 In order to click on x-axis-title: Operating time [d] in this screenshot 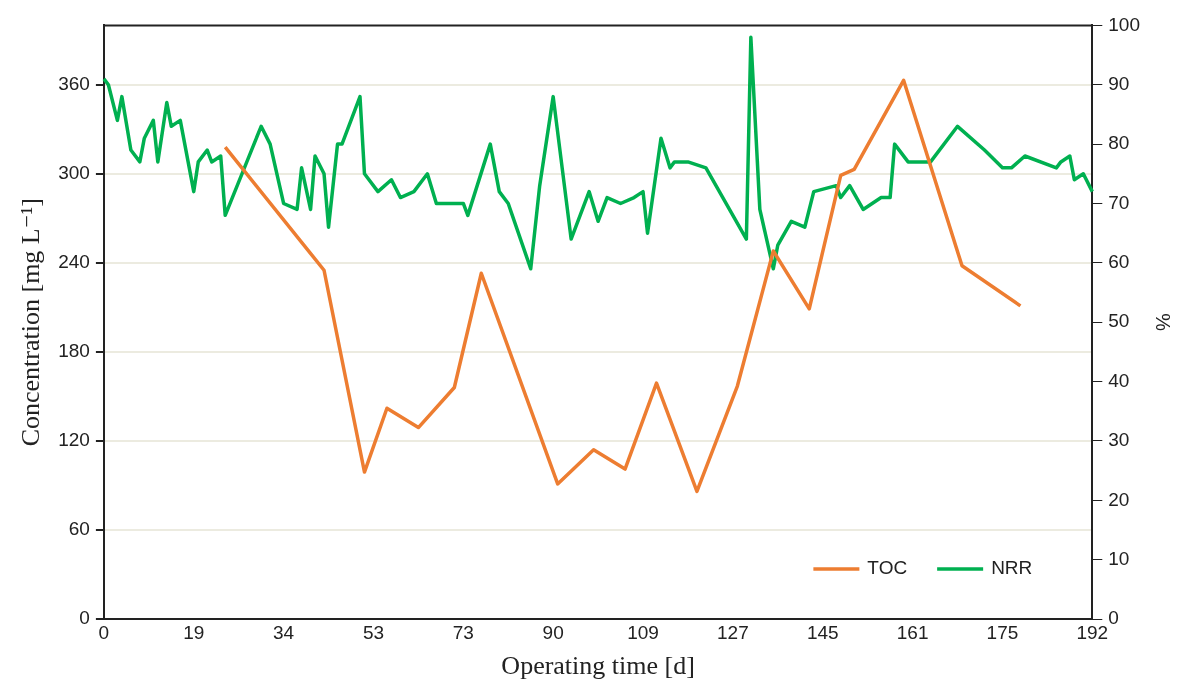, I will do `click(598, 666)`.